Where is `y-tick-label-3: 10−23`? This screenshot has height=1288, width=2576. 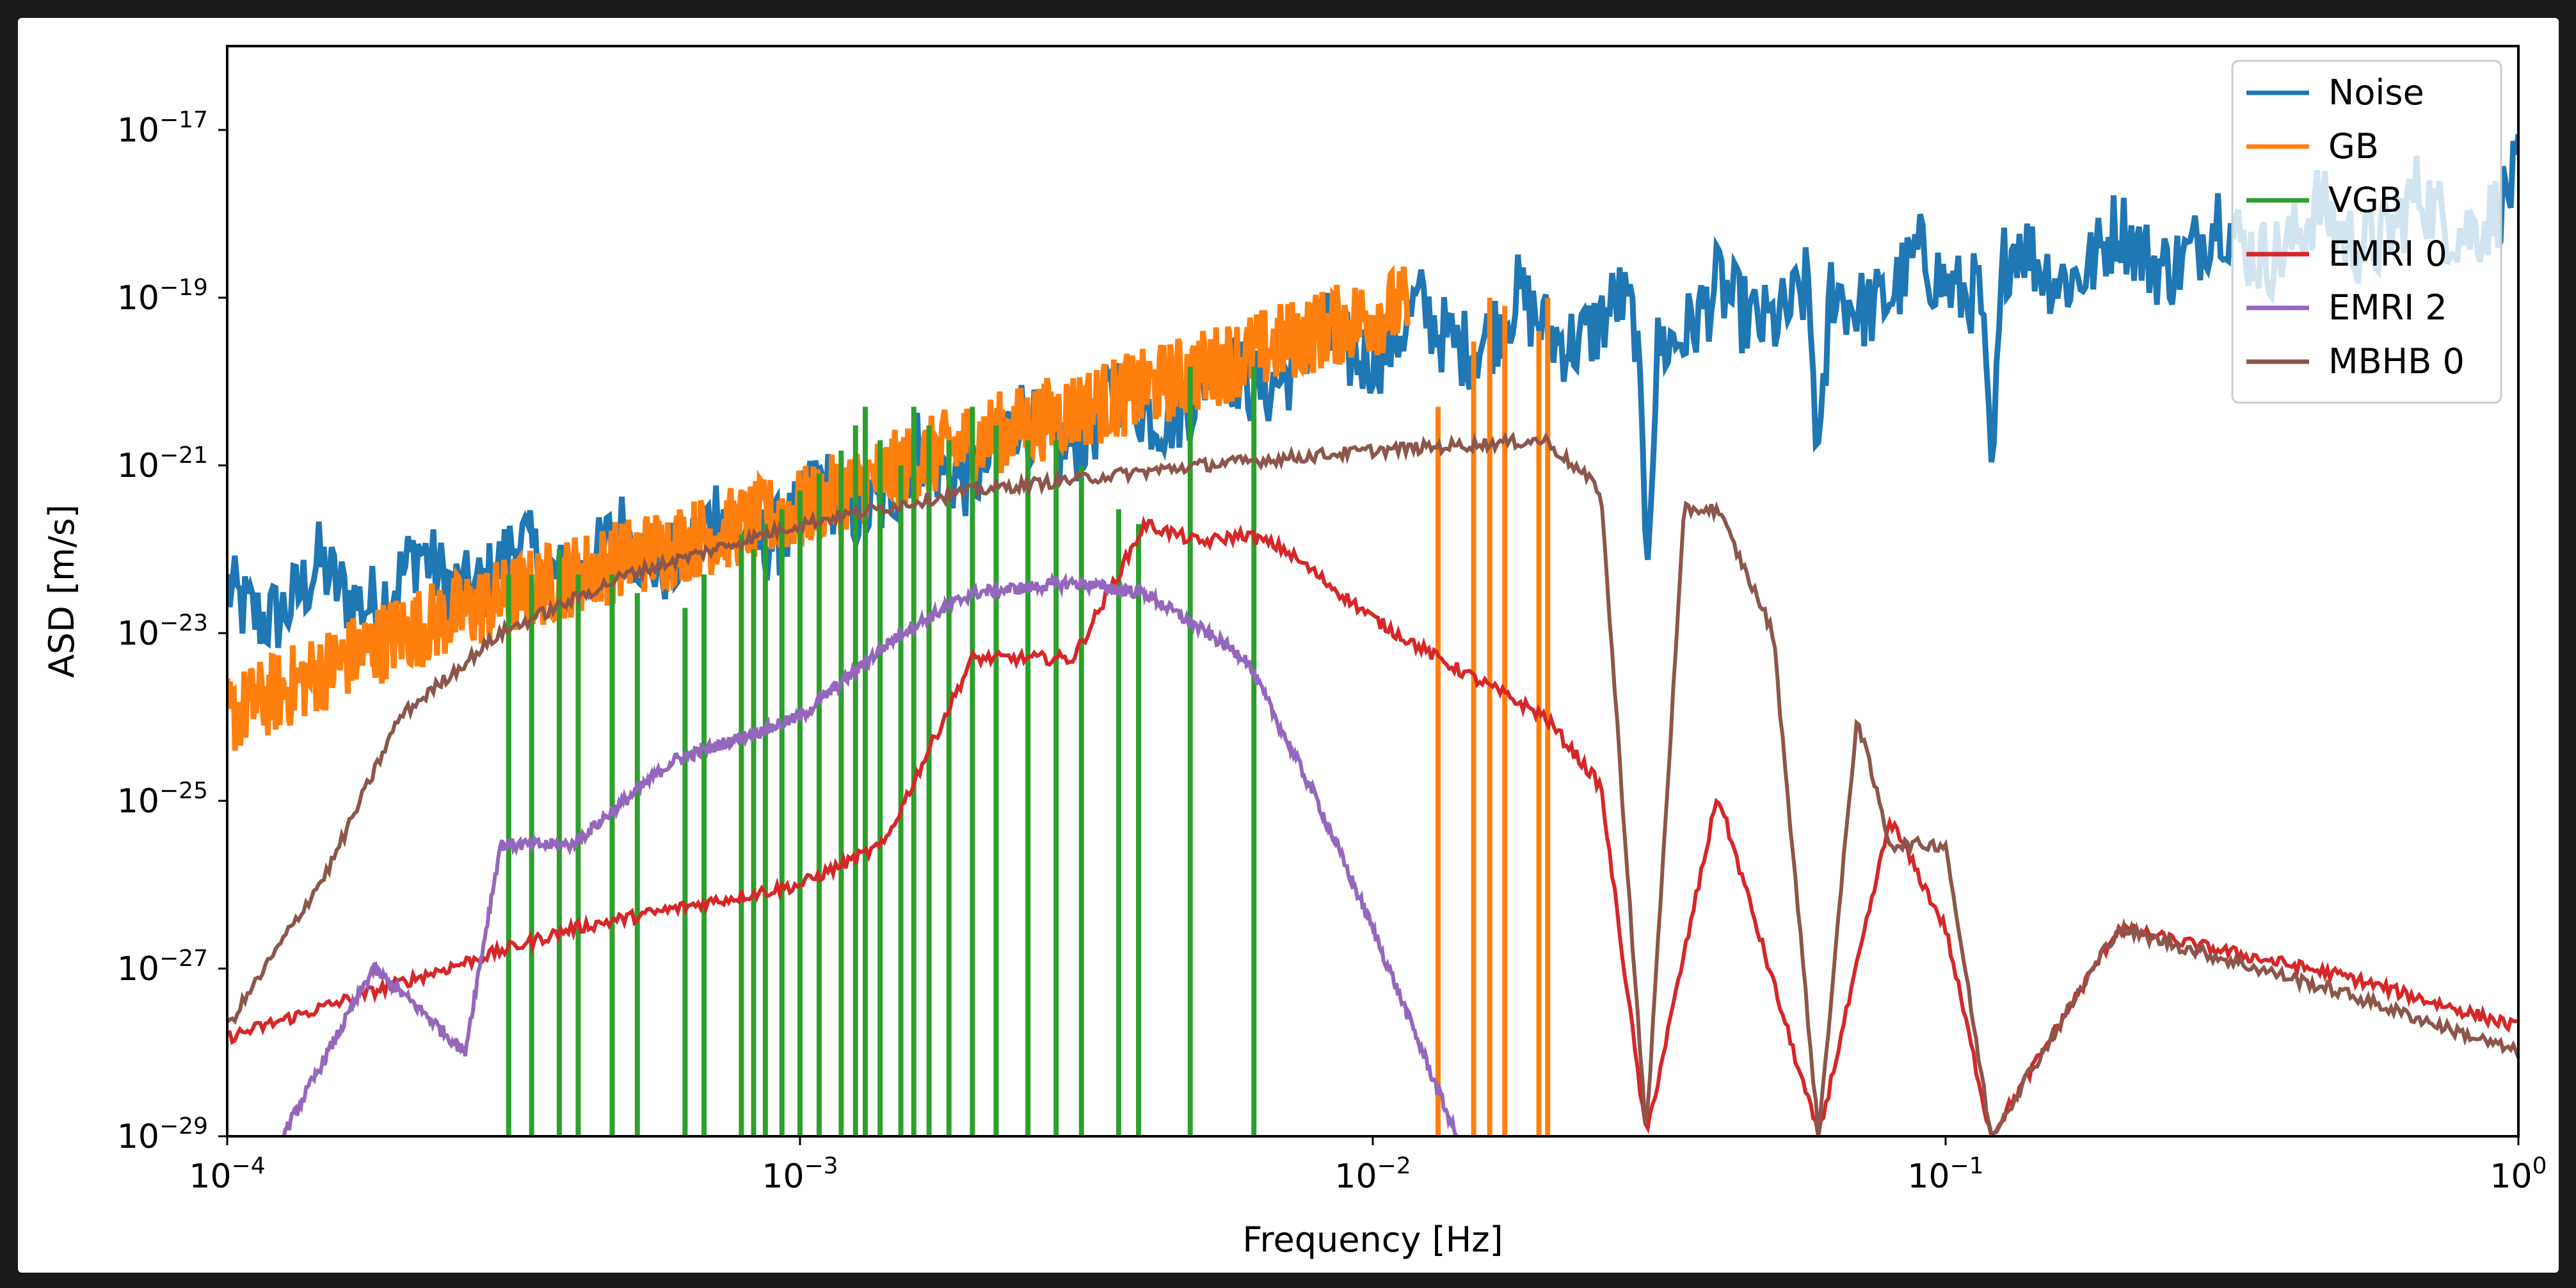
y-tick-label-3: 10−23 is located at coordinates (162, 631).